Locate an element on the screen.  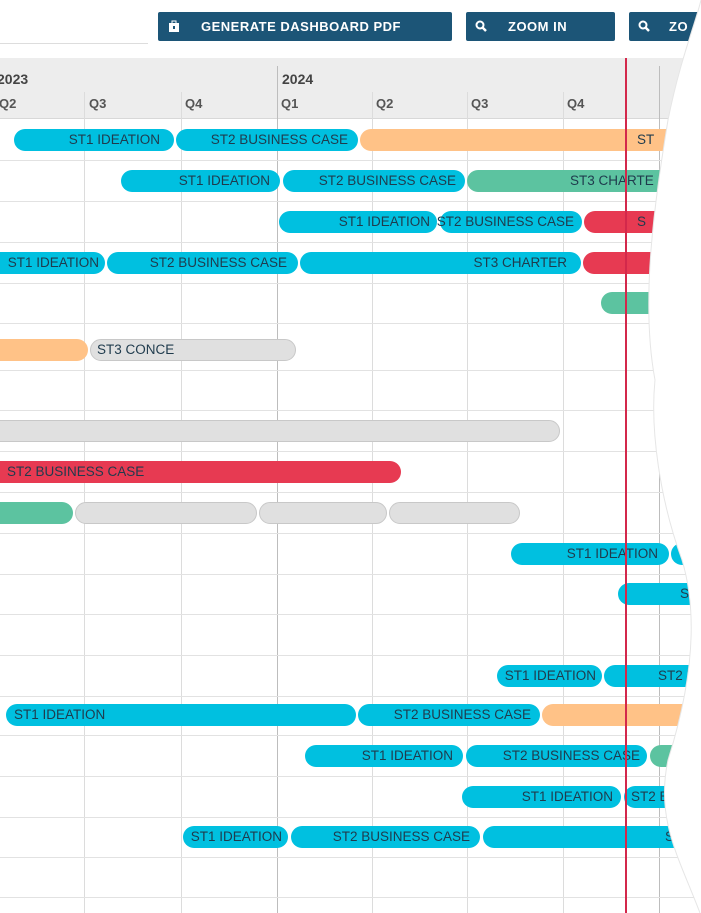
timeline-header: 2023 2024 Q2 Q3 Q4 Q1 Q2 Q3 Q4 is located at coordinates (350, 88).